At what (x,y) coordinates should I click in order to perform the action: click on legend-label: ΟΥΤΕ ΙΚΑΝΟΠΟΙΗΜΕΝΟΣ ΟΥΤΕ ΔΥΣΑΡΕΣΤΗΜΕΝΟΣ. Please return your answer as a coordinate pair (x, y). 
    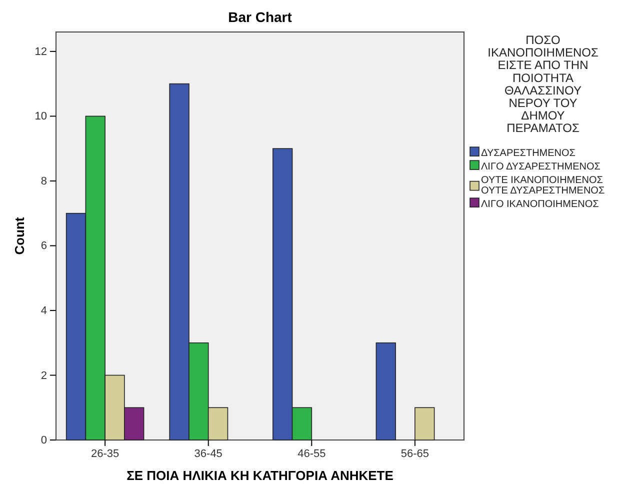
    Looking at the image, I should click on (543, 185).